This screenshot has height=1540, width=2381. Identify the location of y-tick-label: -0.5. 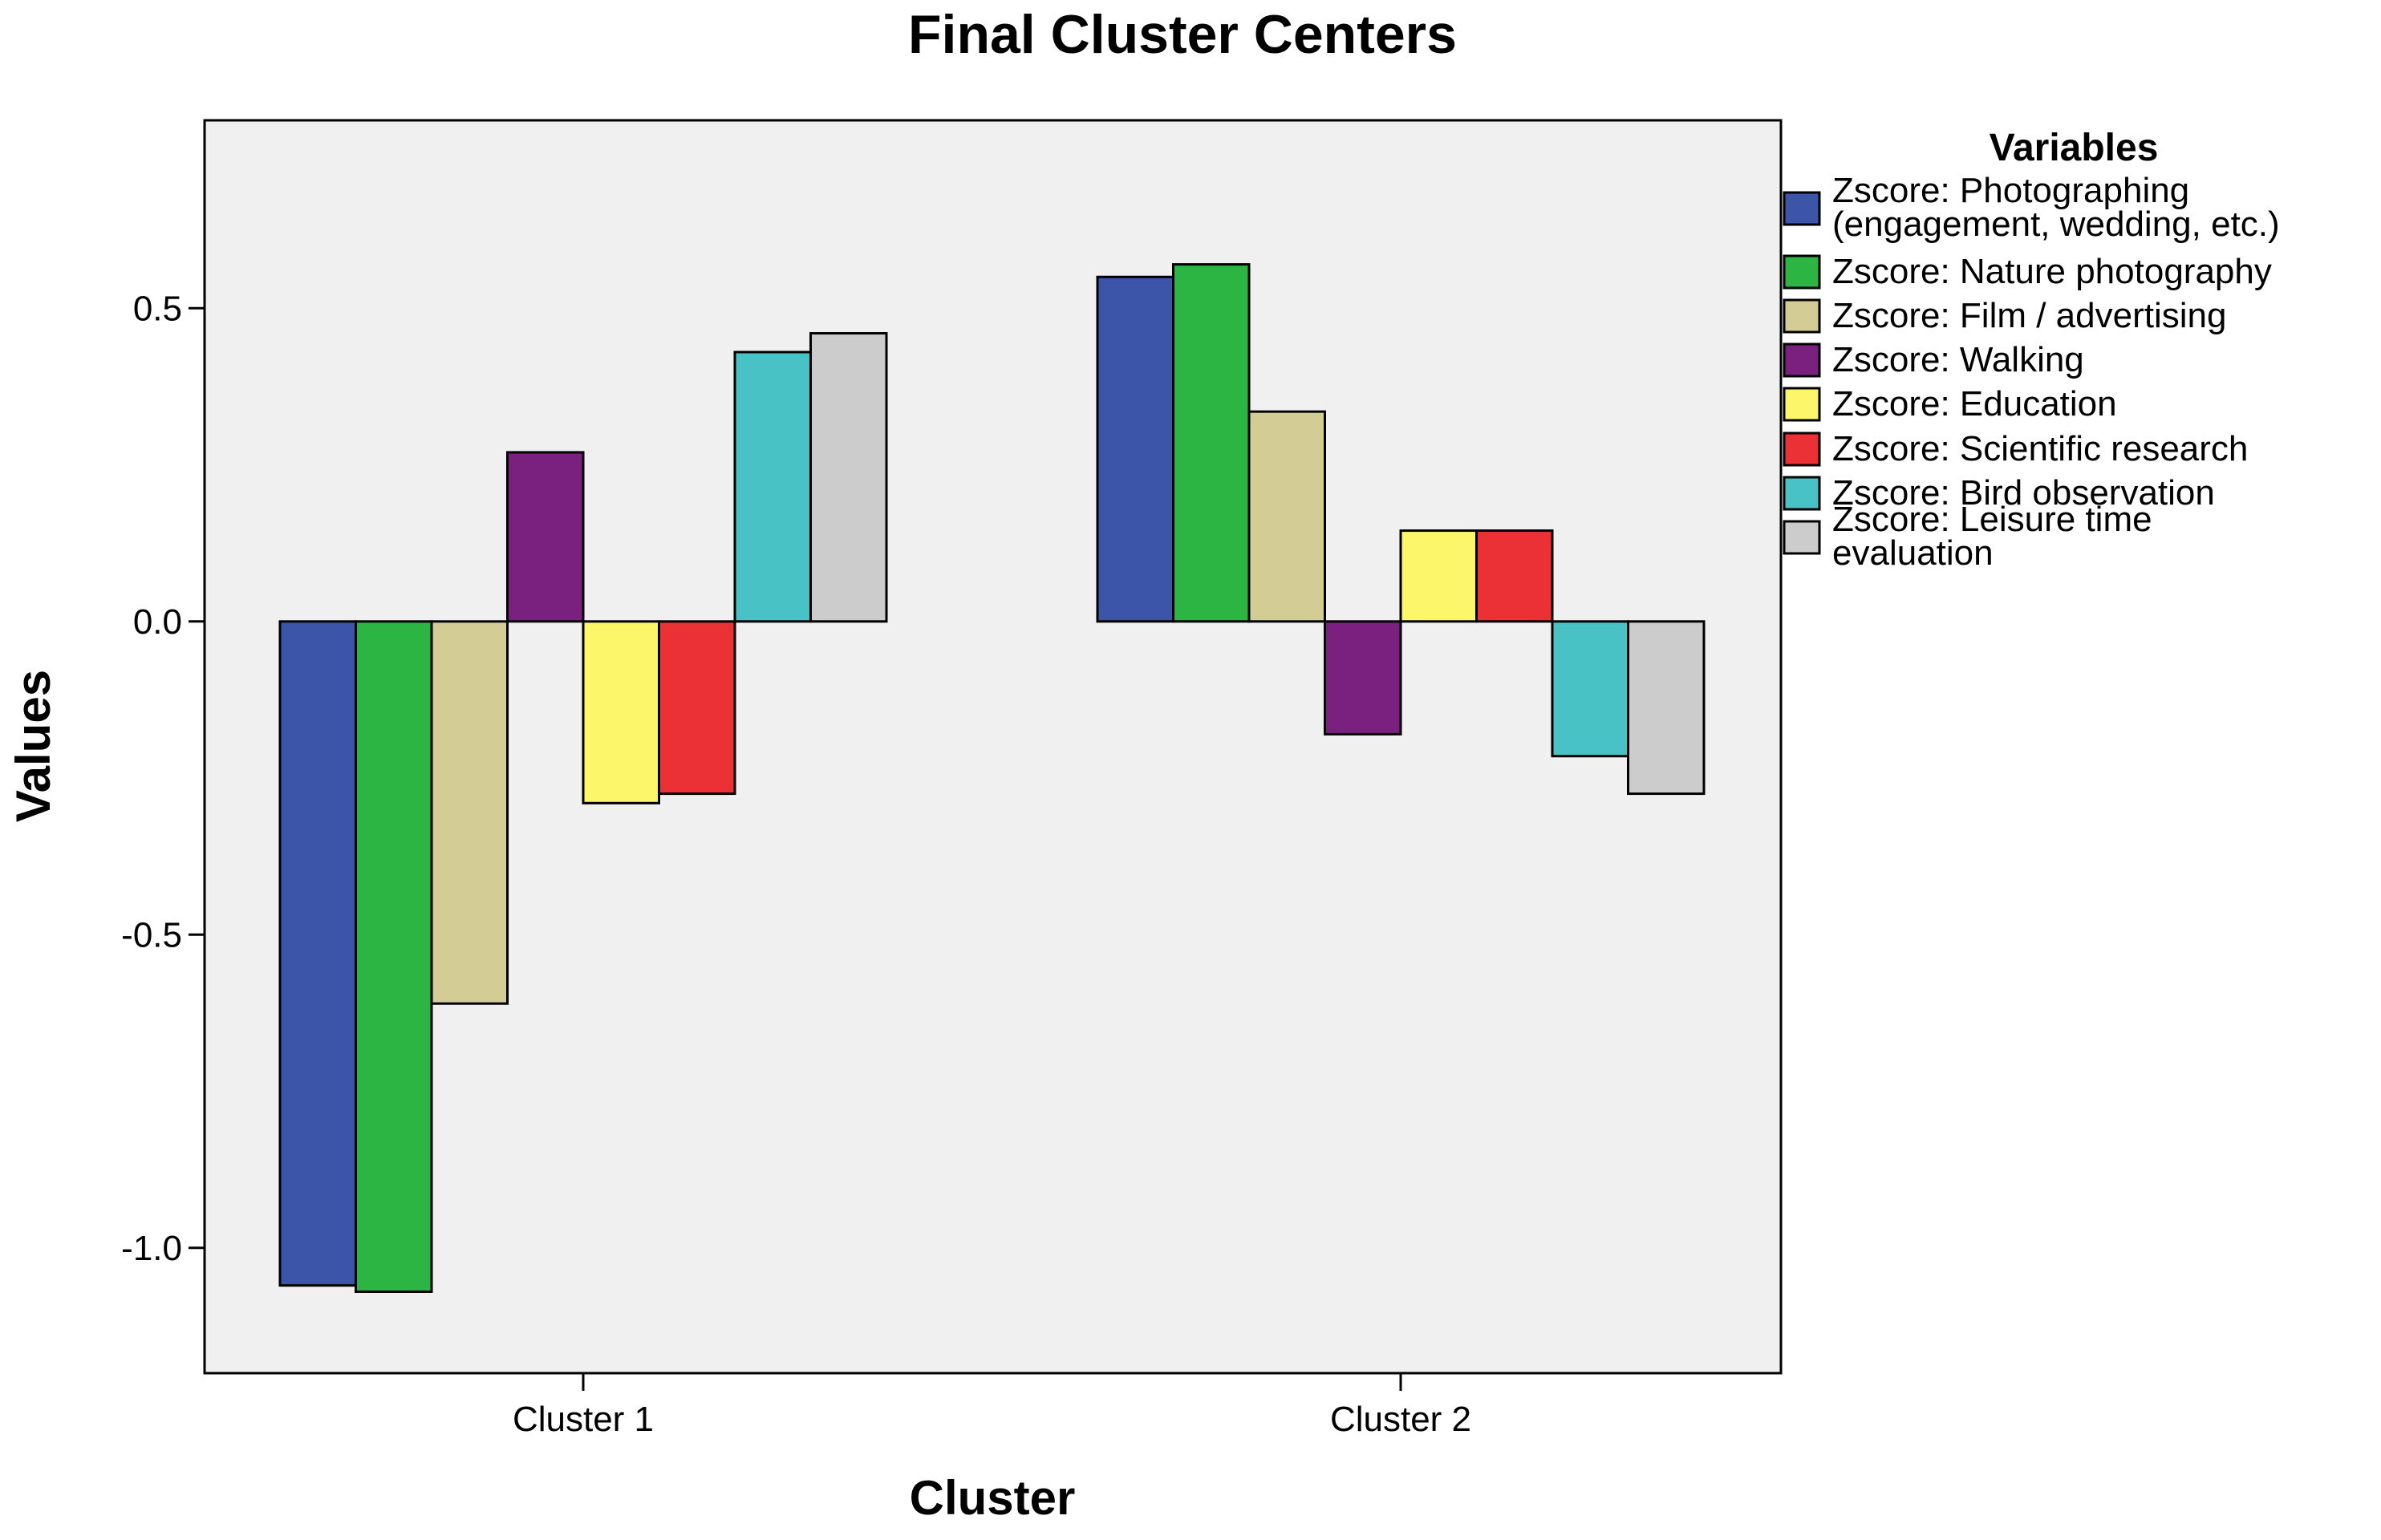
(151, 934).